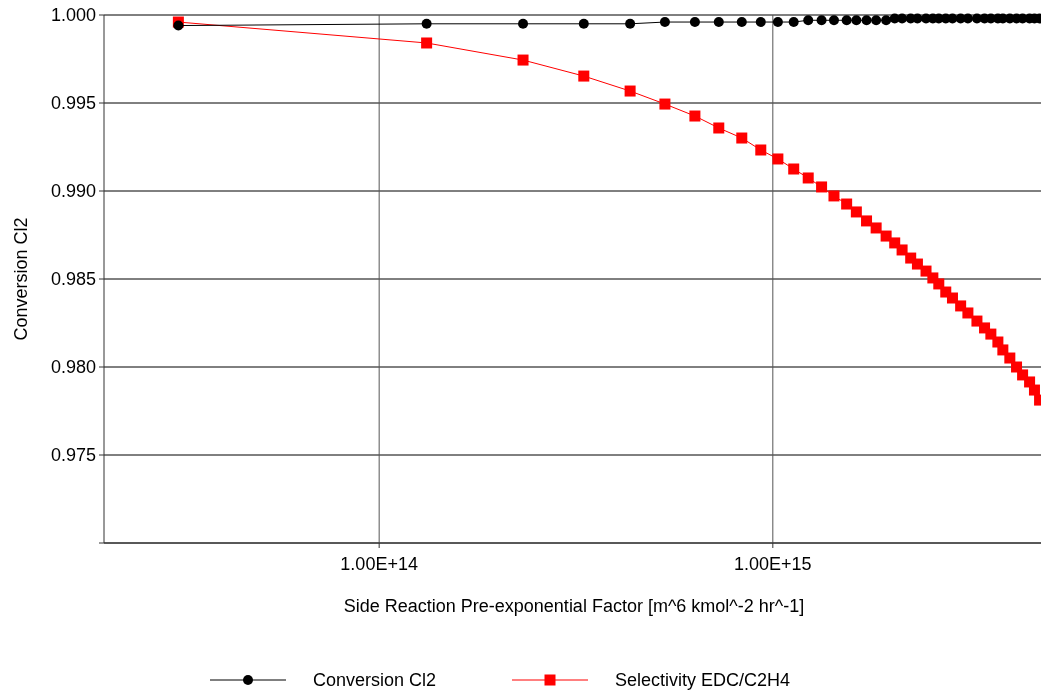 Image resolution: width=1041 pixels, height=695 pixels. What do you see at coordinates (73, 455) in the screenshot?
I see `y-tick-label: 0.975` at bounding box center [73, 455].